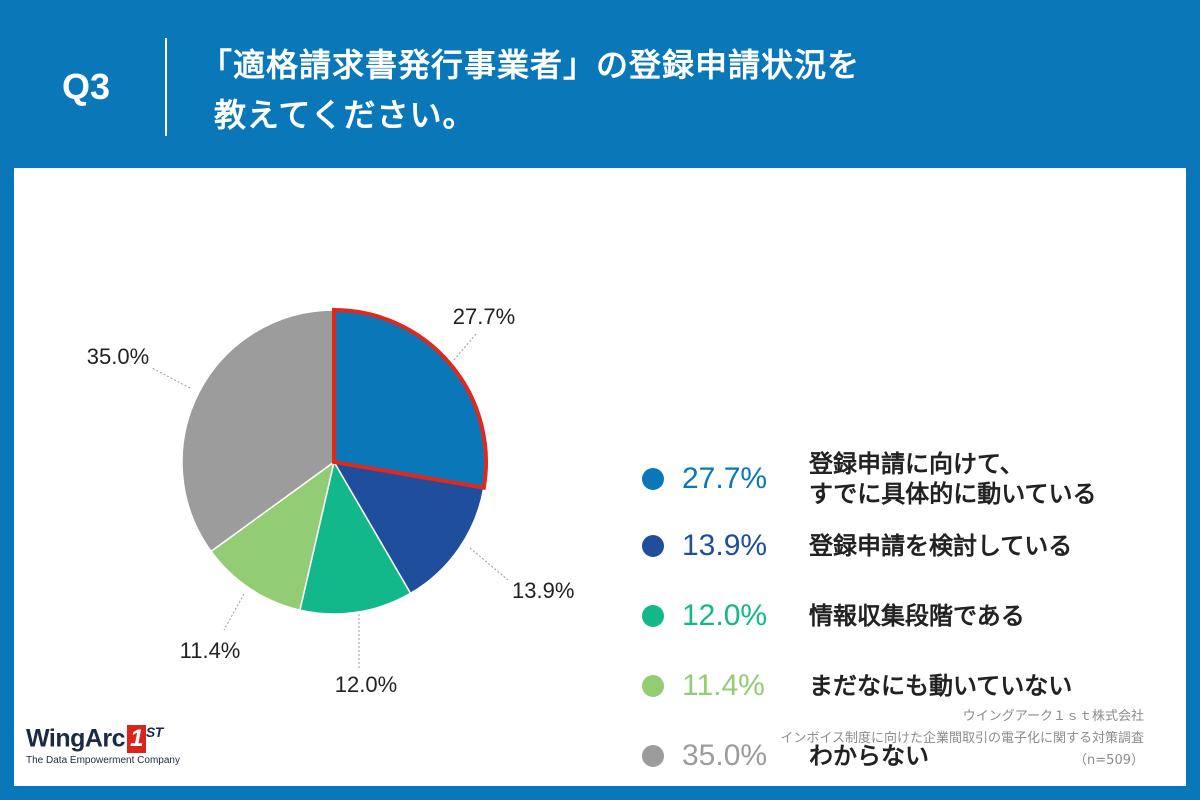 This screenshot has width=1200, height=800. Describe the element at coordinates (725, 755) in the screenshot. I see `legend-pct-5: 35.0%` at that location.